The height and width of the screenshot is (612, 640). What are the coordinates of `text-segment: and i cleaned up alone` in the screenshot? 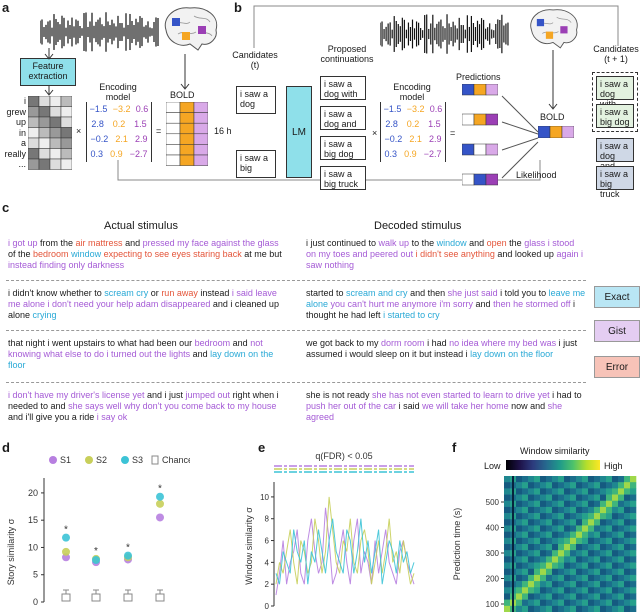 It's located at (143, 309).